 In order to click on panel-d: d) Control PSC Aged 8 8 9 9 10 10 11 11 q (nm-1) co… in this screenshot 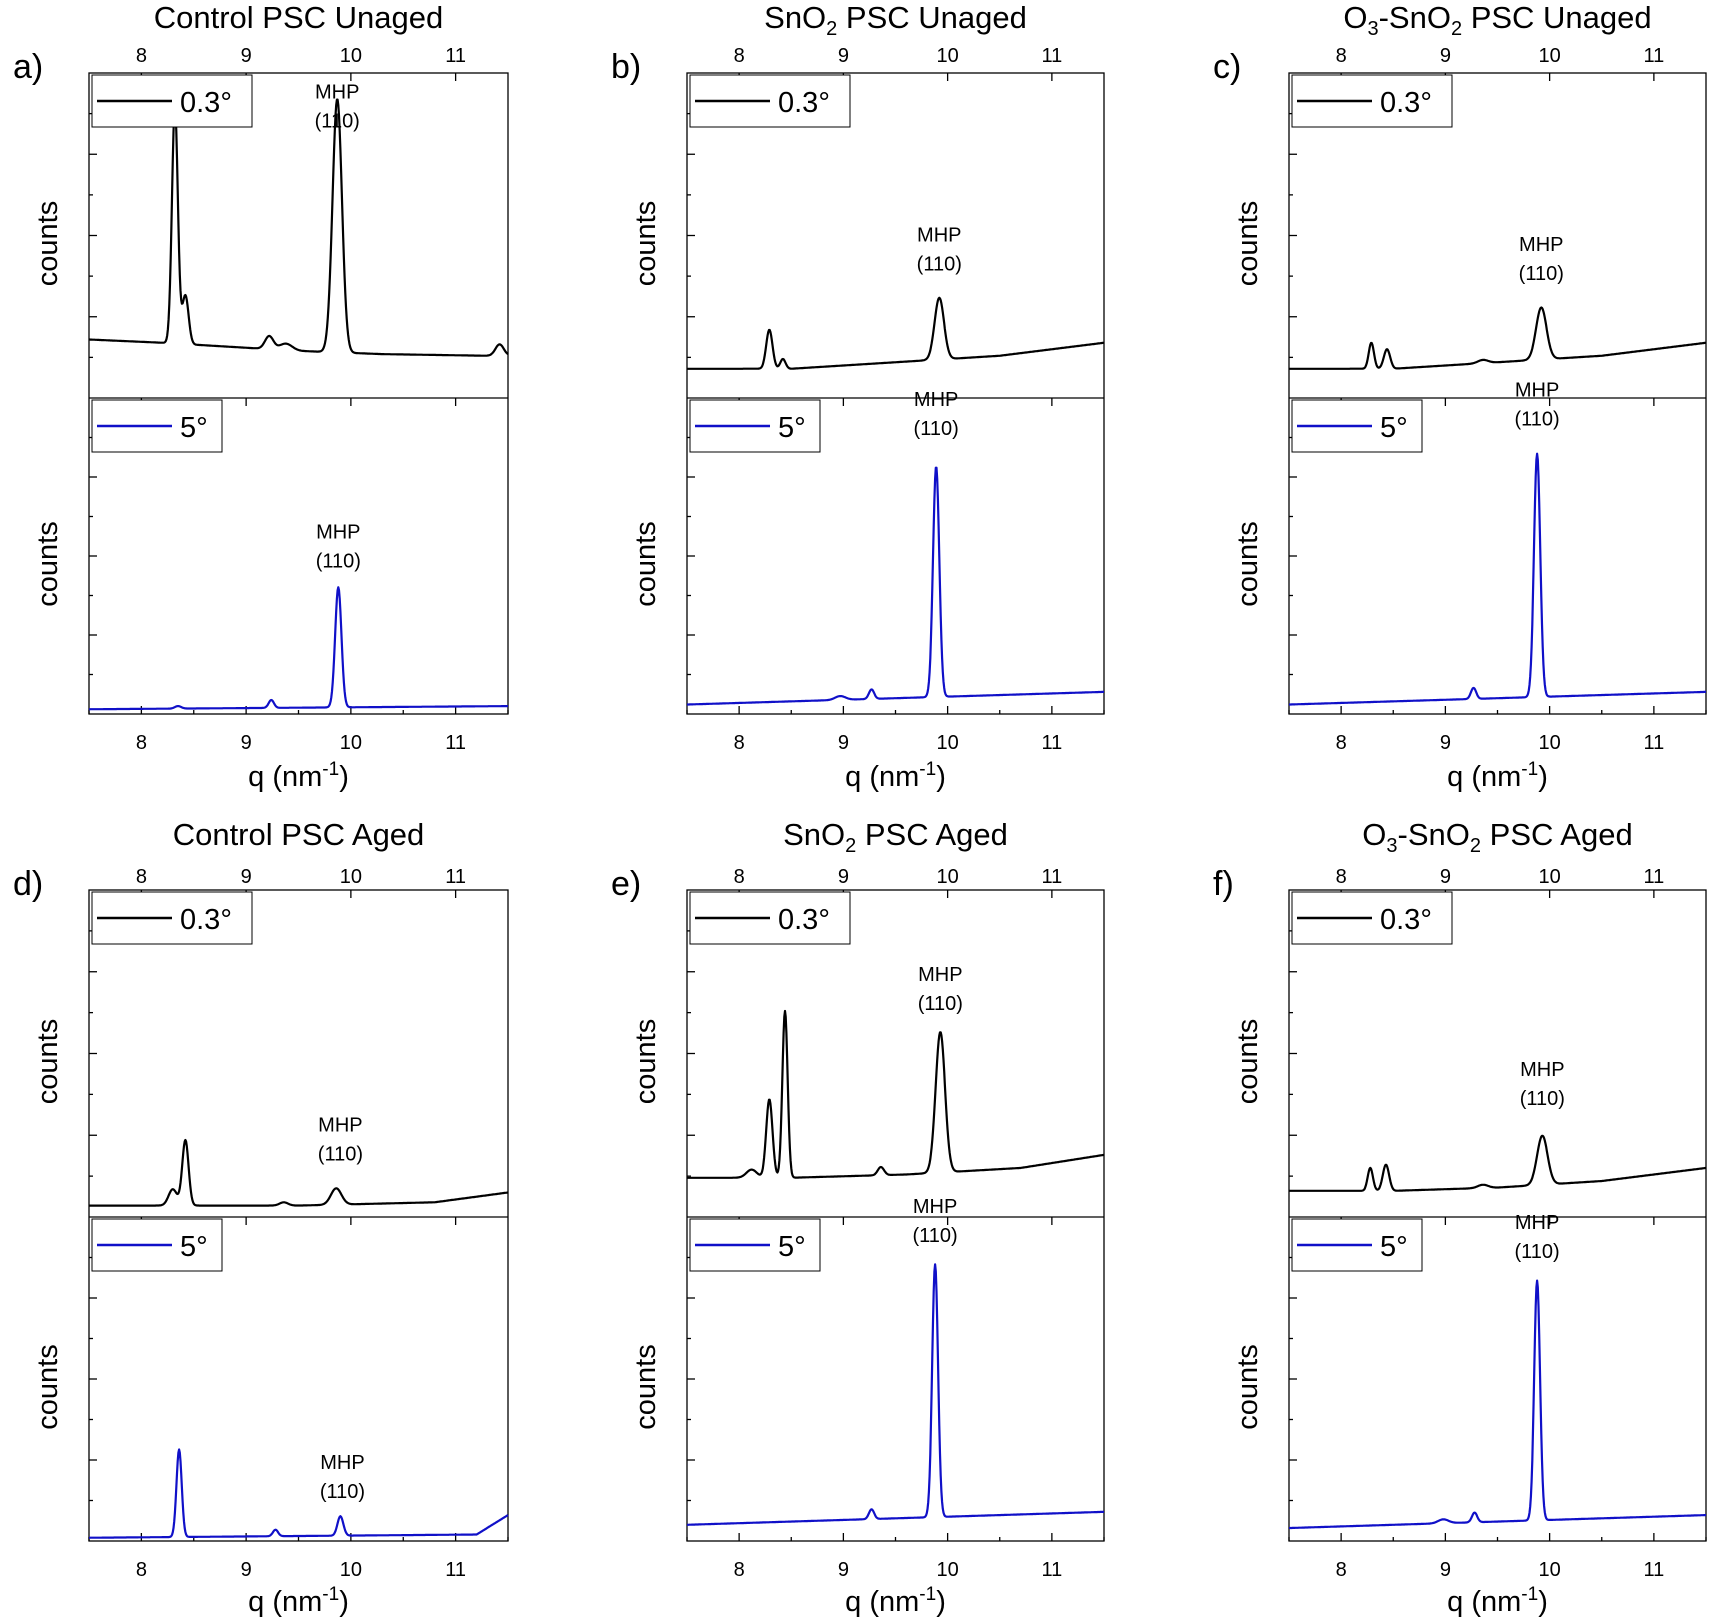, I will do `click(261, 1217)`.